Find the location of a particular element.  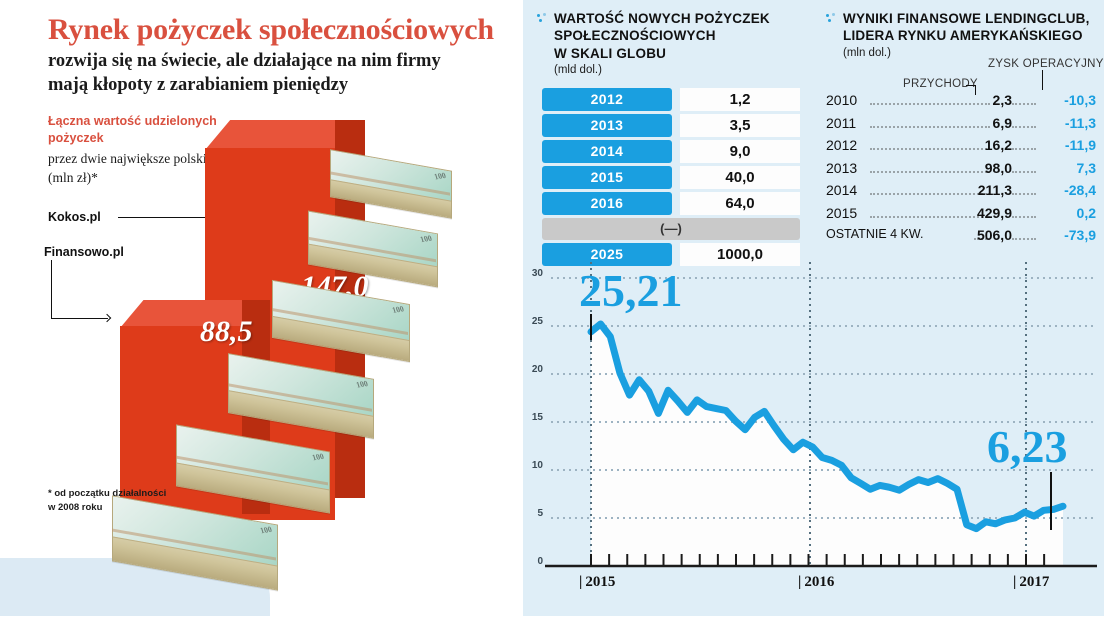

table-row: 2016 64,0 is located at coordinates (671, 203).